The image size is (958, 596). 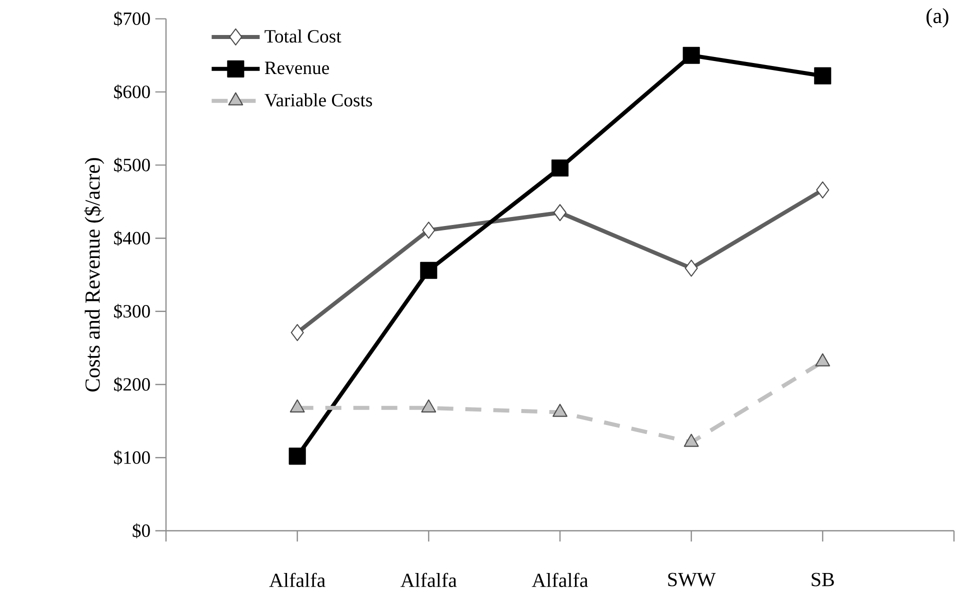 I want to click on y-tick-label: $600, so click(x=132, y=92).